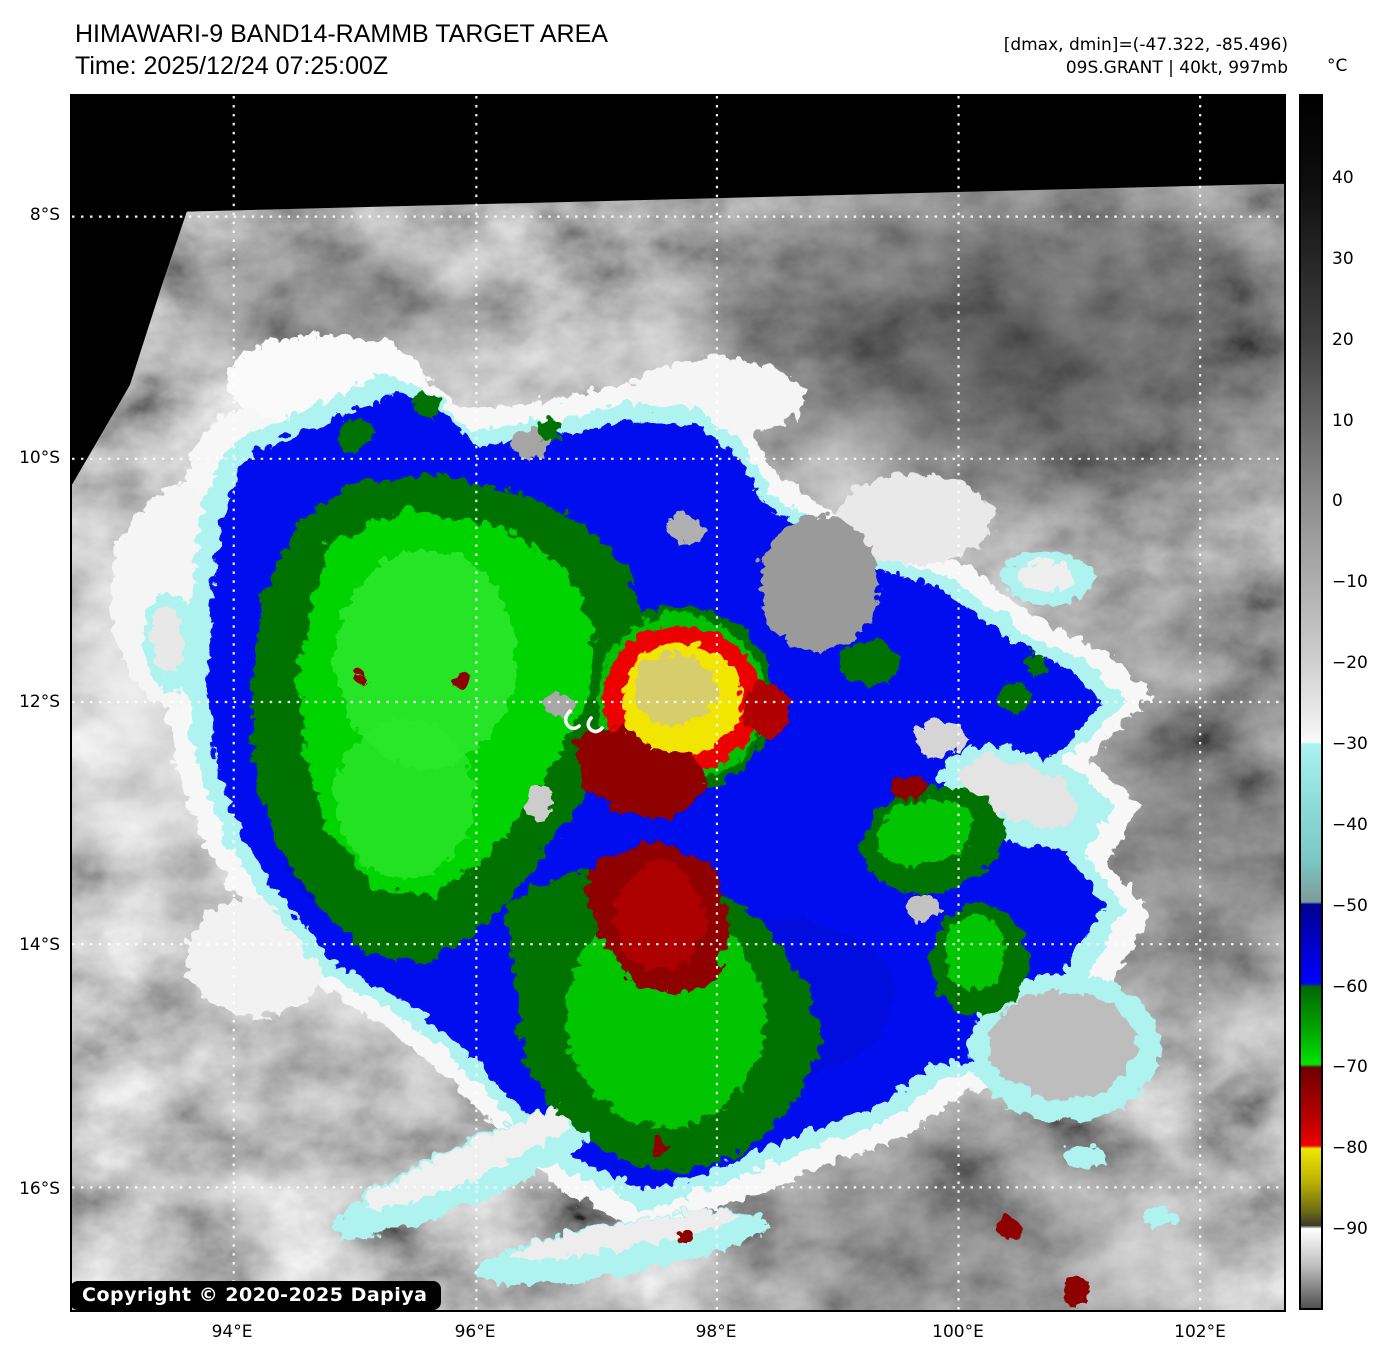 The height and width of the screenshot is (1359, 1388). I want to click on colorbar-tick-label: 20, so click(1343, 340).